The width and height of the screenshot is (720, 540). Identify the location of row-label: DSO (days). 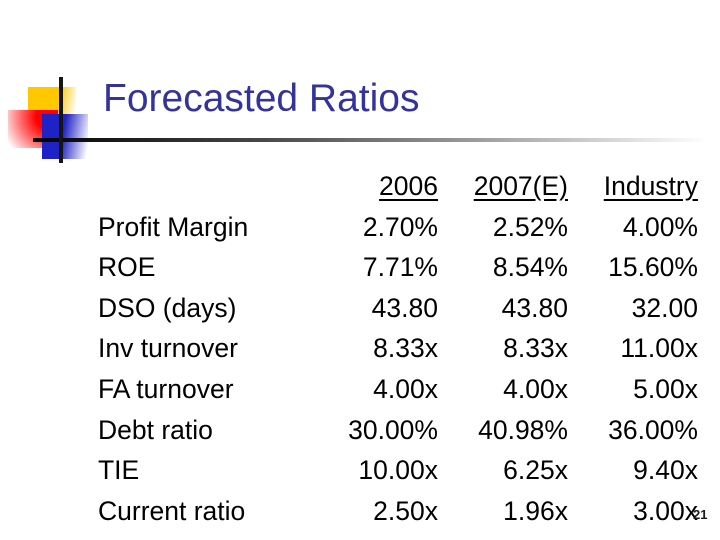
(167, 307).